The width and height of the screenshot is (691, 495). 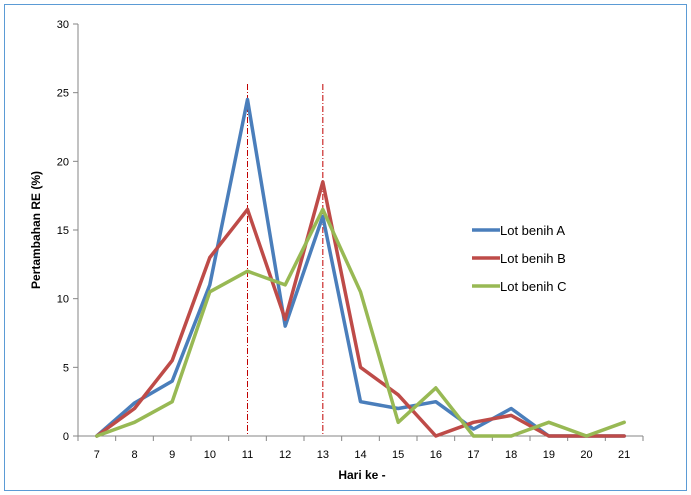 What do you see at coordinates (63, 94) in the screenshot?
I see `y-tick-label: 25` at bounding box center [63, 94].